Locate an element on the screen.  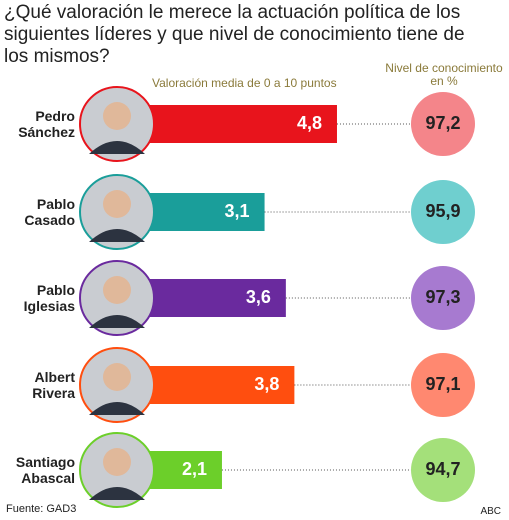
knowledge-label: 97,3 is located at coordinates (443, 297).